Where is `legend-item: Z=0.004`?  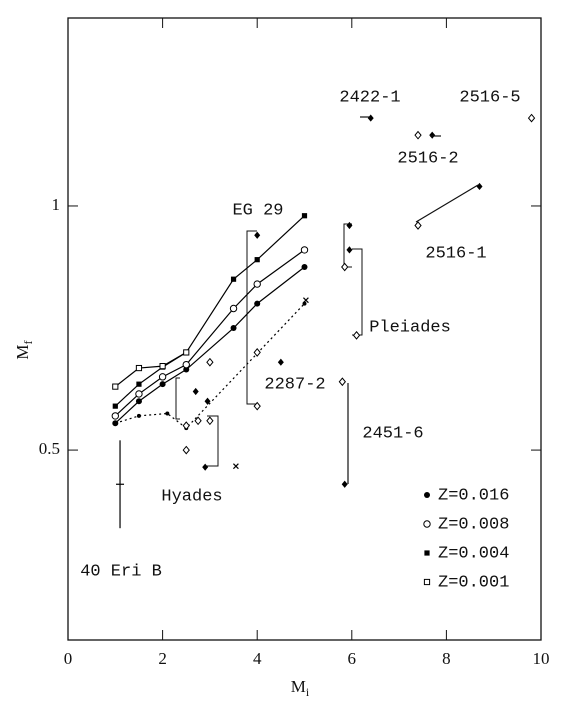
legend-item: Z=0.004 is located at coordinates (466, 553).